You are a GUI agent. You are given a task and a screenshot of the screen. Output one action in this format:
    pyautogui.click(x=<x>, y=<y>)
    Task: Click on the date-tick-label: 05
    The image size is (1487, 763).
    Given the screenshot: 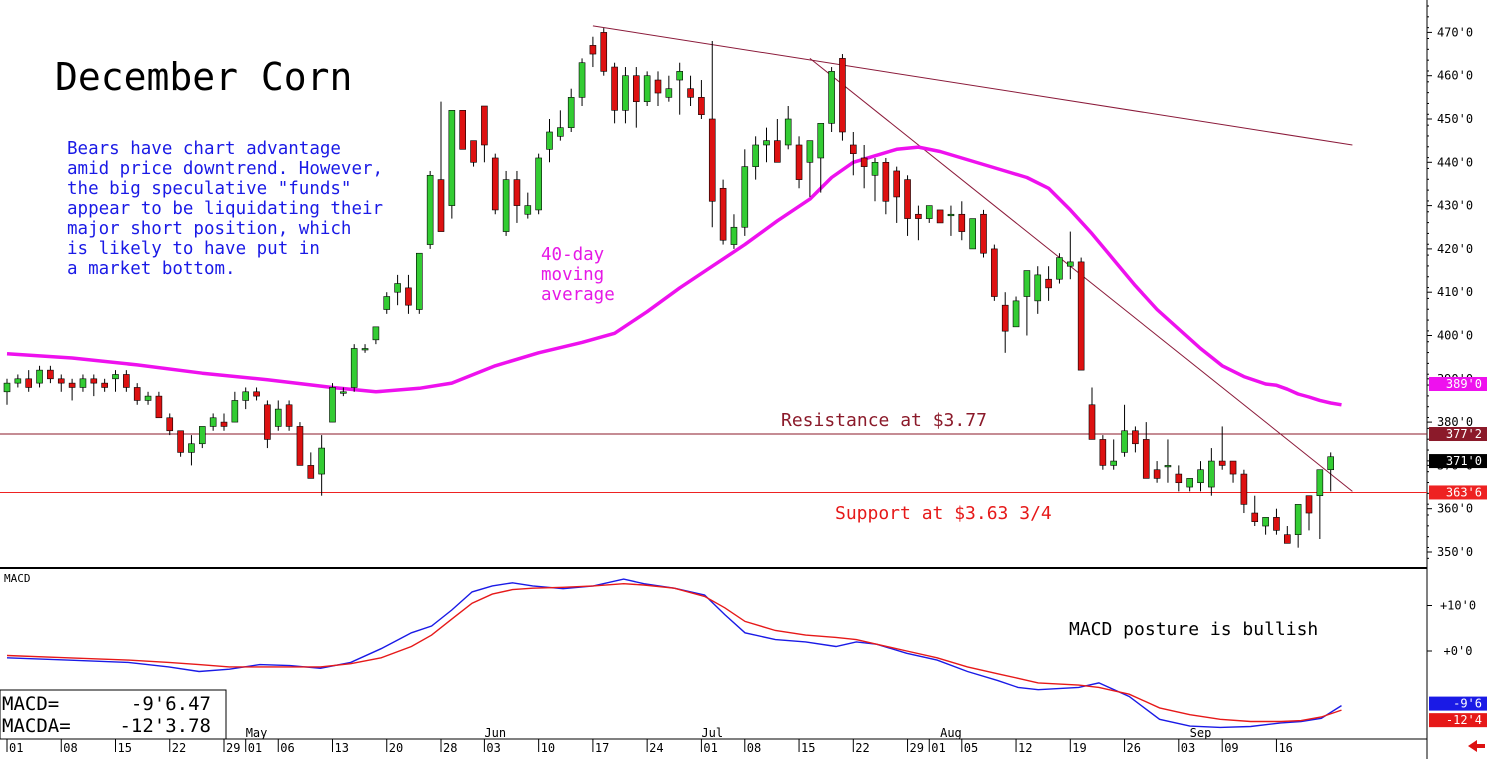 What is the action you would take?
    pyautogui.click(x=971, y=748)
    